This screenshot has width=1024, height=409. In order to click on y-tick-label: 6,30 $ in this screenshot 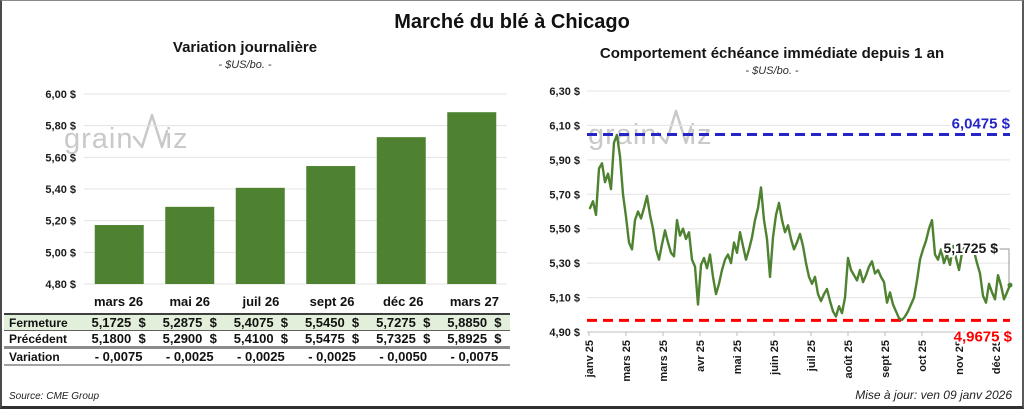, I will do `click(564, 92)`.